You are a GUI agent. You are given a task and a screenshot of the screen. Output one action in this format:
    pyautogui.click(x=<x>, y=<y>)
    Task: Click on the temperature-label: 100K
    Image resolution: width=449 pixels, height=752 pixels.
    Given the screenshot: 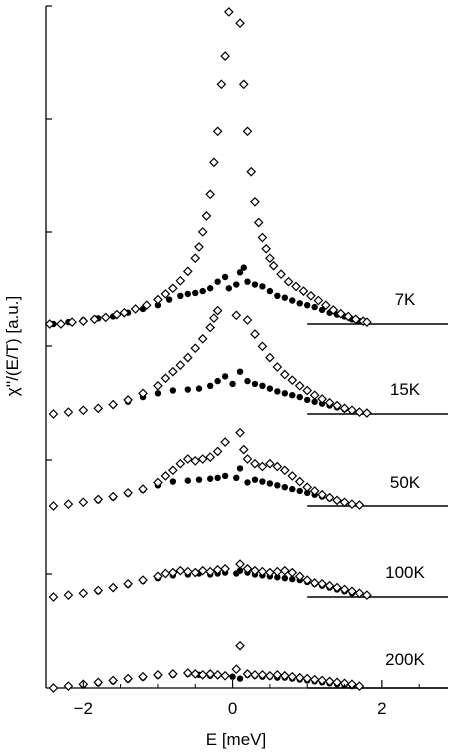 What is the action you would take?
    pyautogui.click(x=405, y=572)
    